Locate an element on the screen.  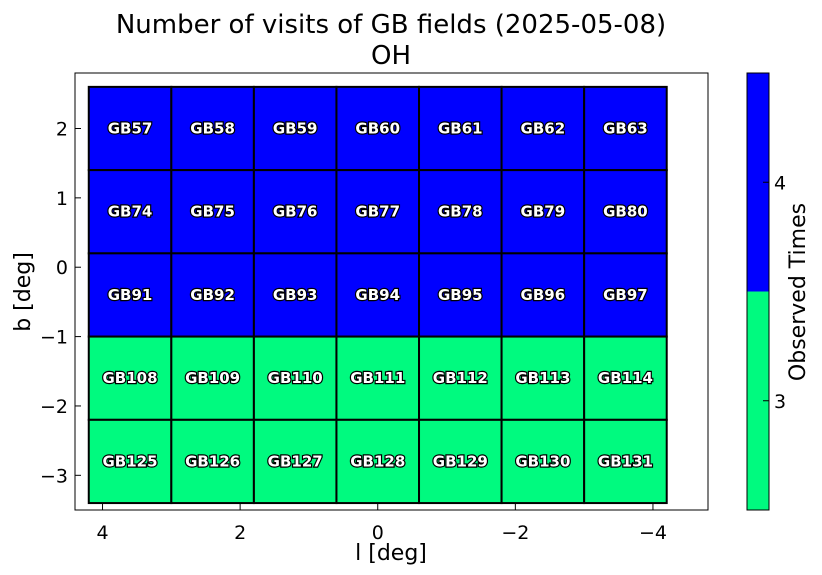
field-label-gb58: GB58 is located at coordinates (212, 128).